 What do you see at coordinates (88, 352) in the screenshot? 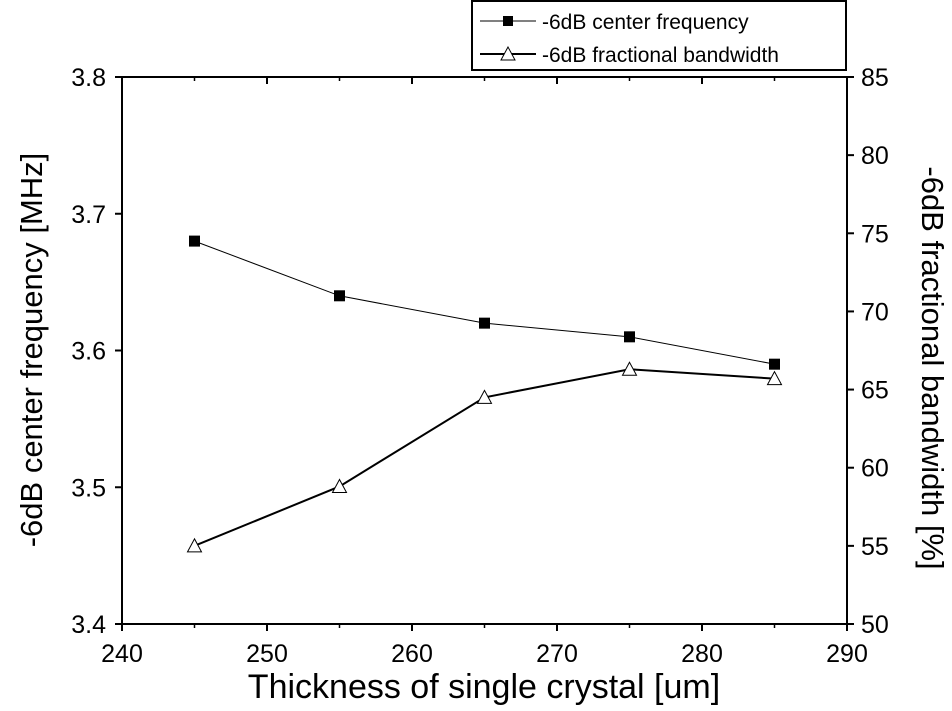
I see `y-left-tick-label: 3.6` at bounding box center [88, 352].